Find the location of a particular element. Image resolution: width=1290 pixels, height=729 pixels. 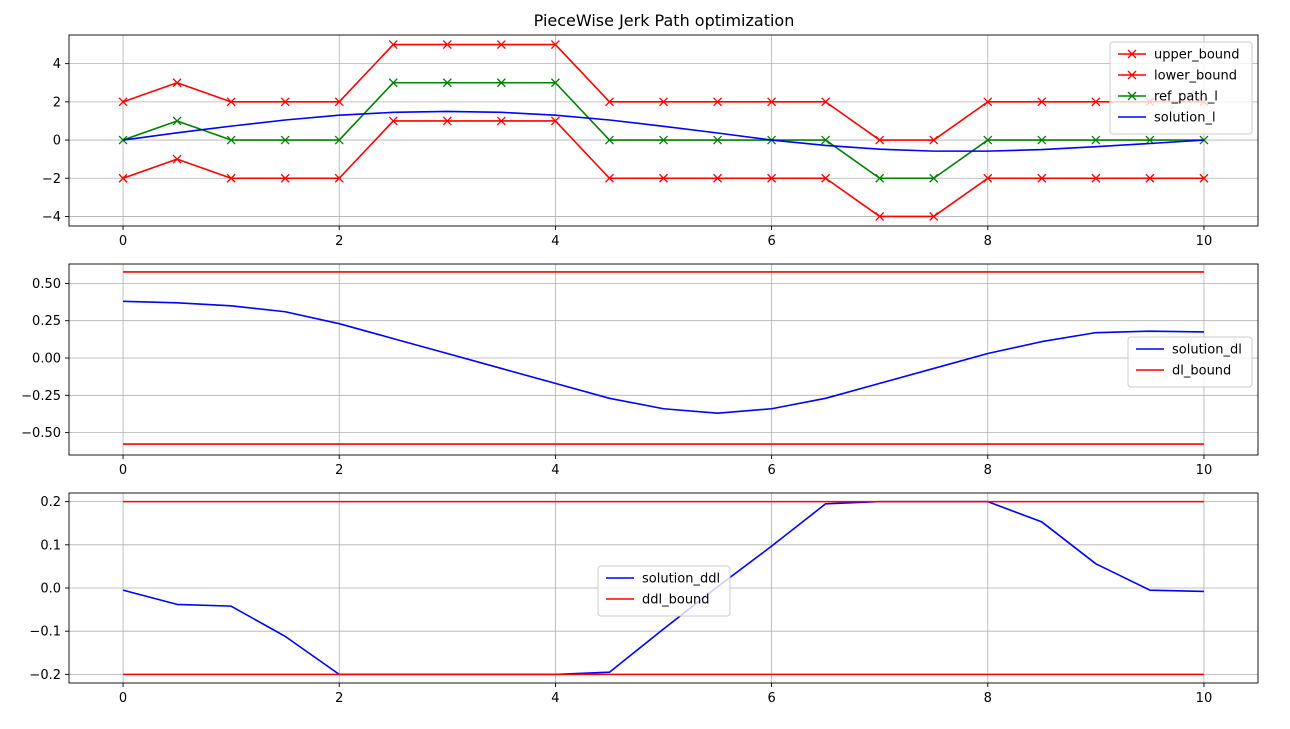

series-solution_l is located at coordinates (663, 131).